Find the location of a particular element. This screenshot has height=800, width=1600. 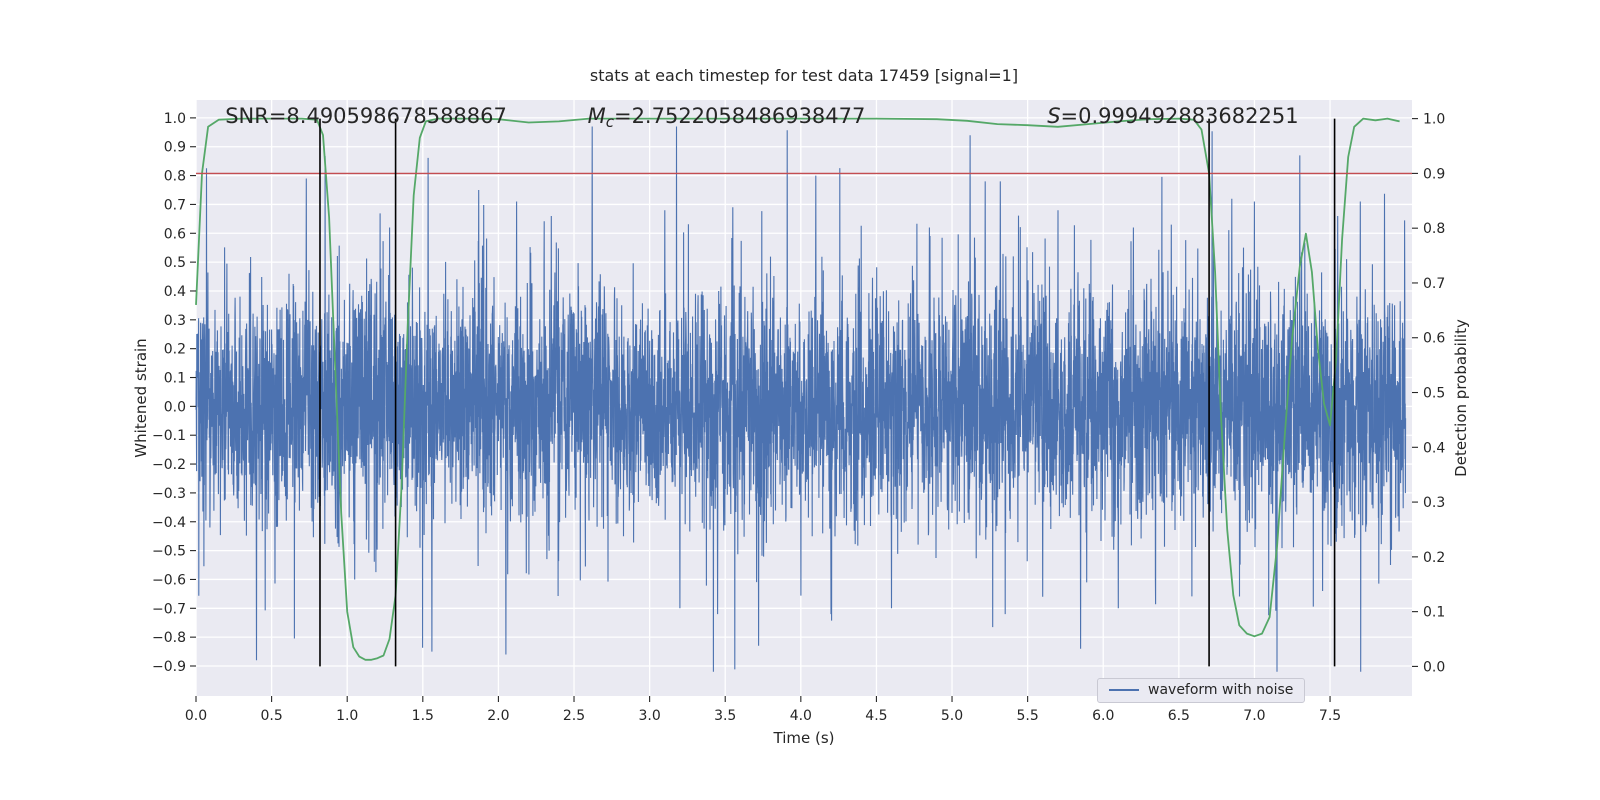

x-tick-label: 4.0 is located at coordinates (801, 716).